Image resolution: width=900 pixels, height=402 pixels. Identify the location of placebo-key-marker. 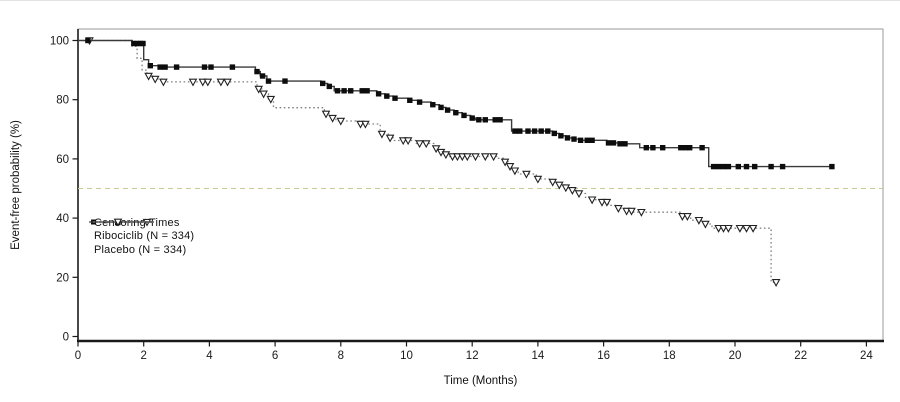
(118, 222).